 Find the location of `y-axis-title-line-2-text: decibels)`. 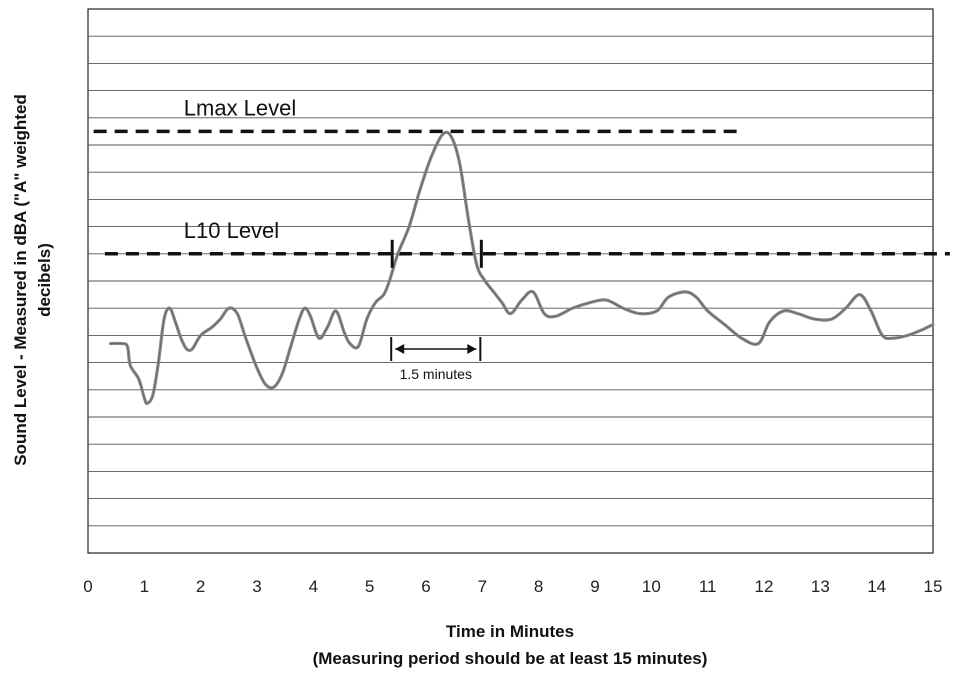

y-axis-title-line-2-text: decibels) is located at coordinates (44, 280).